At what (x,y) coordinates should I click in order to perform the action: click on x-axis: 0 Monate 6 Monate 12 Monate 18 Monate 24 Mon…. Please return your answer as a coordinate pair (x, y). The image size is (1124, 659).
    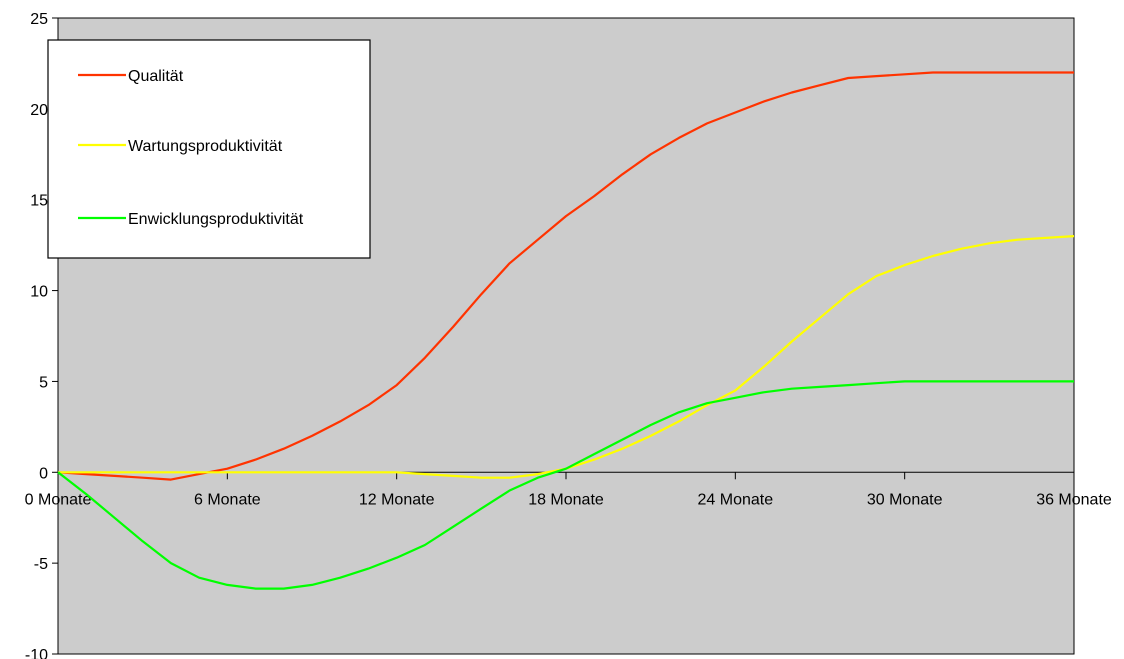
    Looking at the image, I should click on (568, 489).